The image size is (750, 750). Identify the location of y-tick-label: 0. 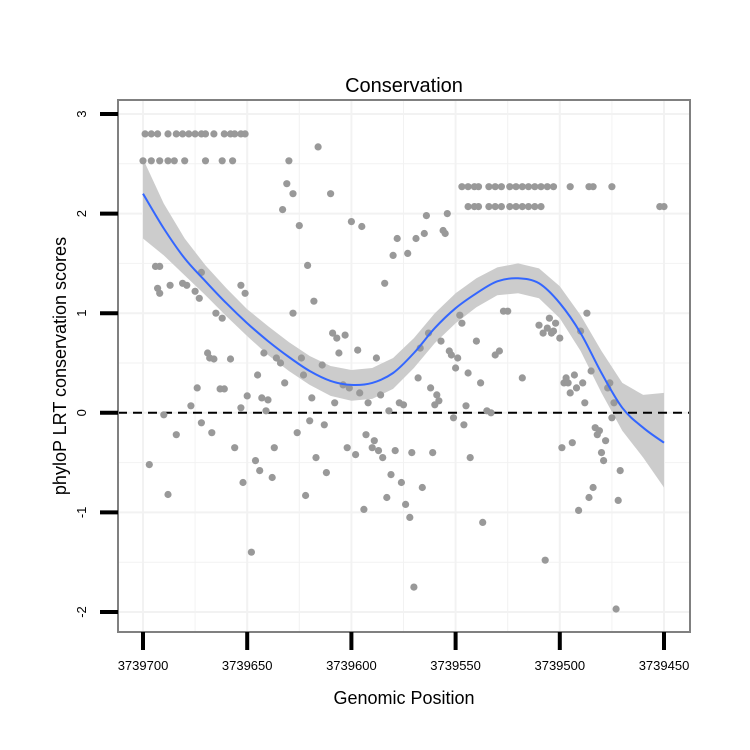
(81, 412).